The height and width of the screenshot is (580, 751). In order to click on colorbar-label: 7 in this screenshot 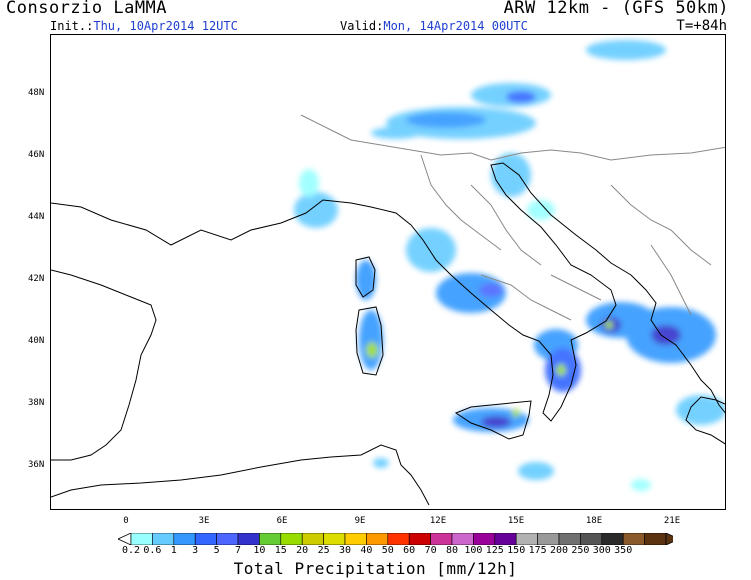, I will do `click(238, 550)`.